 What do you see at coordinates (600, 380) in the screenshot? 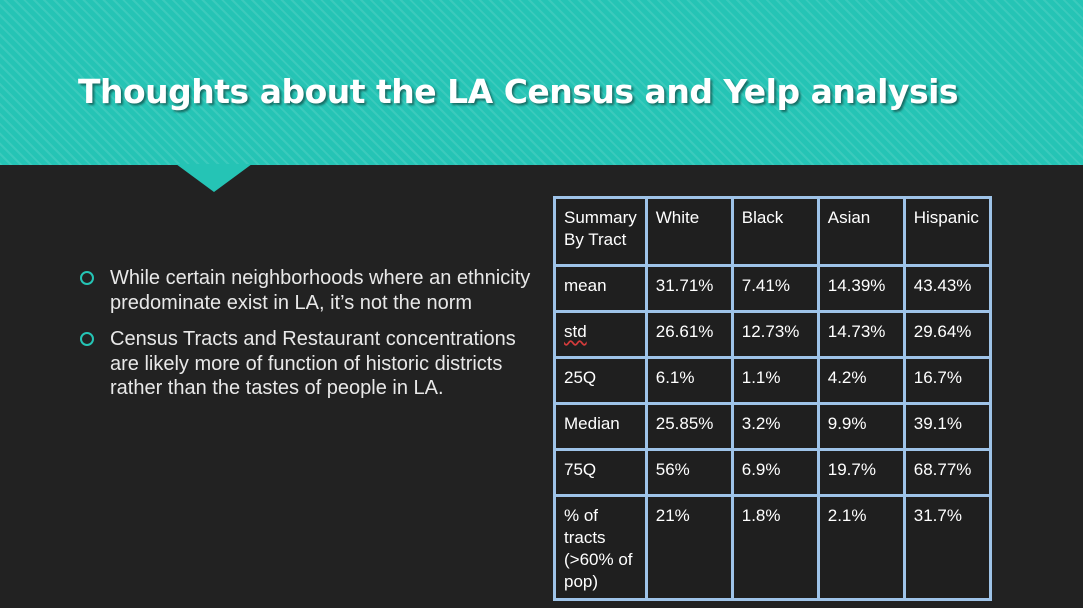
I see `row-label: 25Q` at bounding box center [600, 380].